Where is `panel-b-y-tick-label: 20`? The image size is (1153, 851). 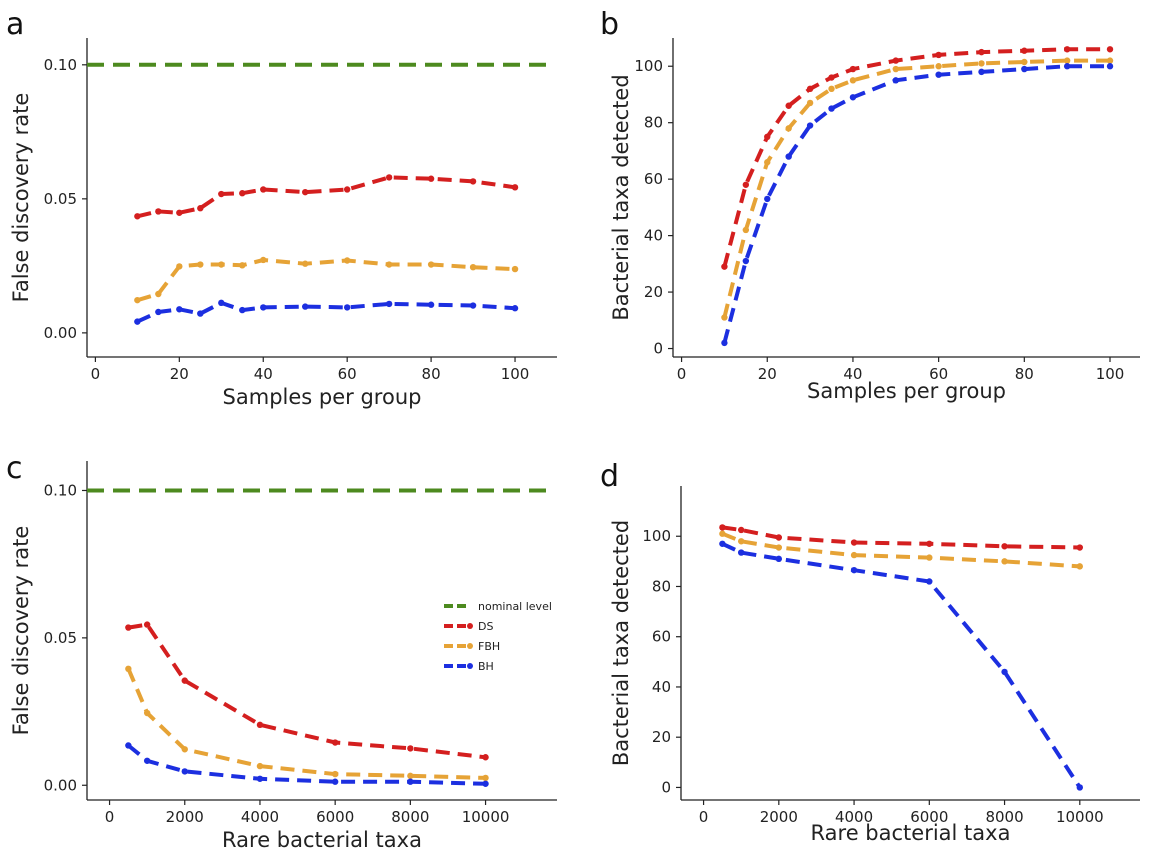
panel-b-y-tick-label: 20 is located at coordinates (653, 292).